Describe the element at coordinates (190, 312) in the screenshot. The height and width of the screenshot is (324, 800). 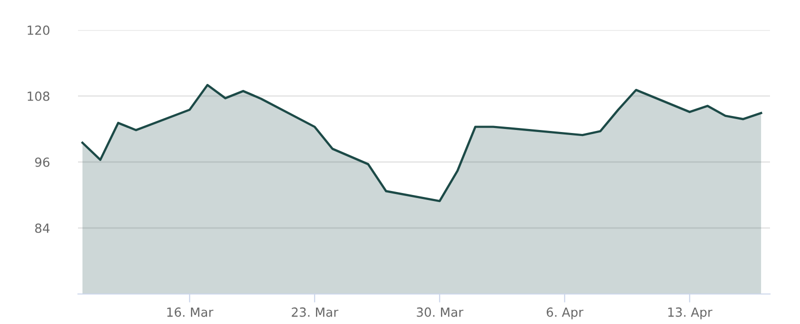
I see `x-tick-label: 16. Mar` at that location.